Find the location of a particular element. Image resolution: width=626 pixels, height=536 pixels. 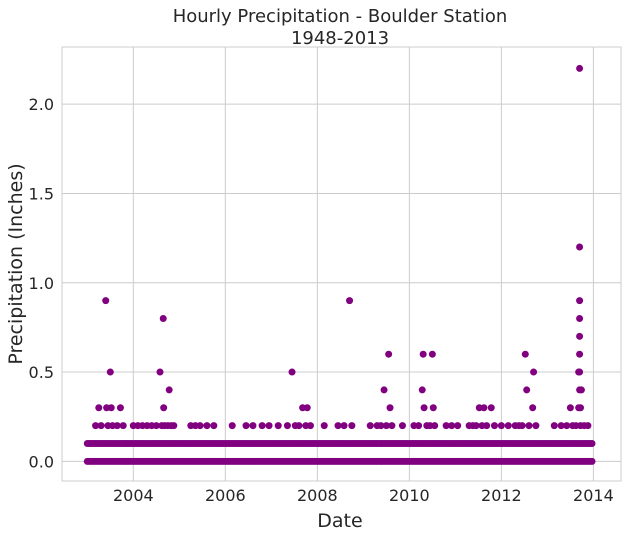

y-tick-label: 1.0 is located at coordinates (41, 283).